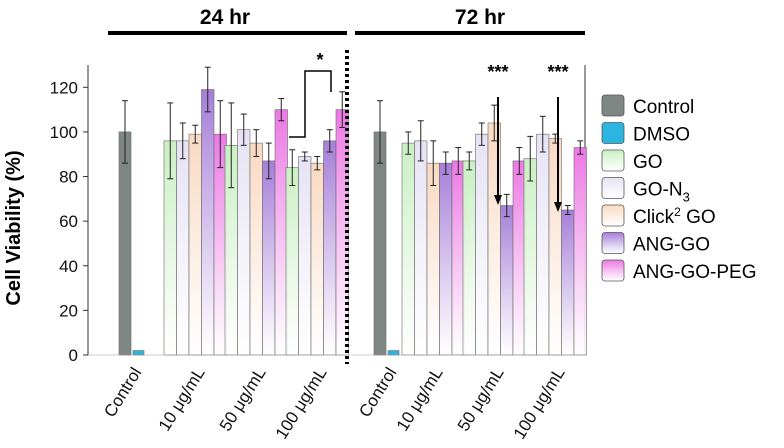 This screenshot has width=784, height=448. Describe the element at coordinates (64, 132) in the screenshot. I see `y-tick-label: 100` at that location.